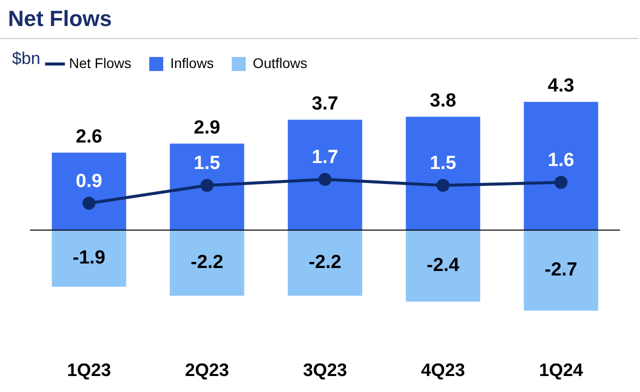 Image resolution: width=640 pixels, height=392 pixels. What do you see at coordinates (443, 370) in the screenshot?
I see `x-tick-label: 4Q23` at bounding box center [443, 370].